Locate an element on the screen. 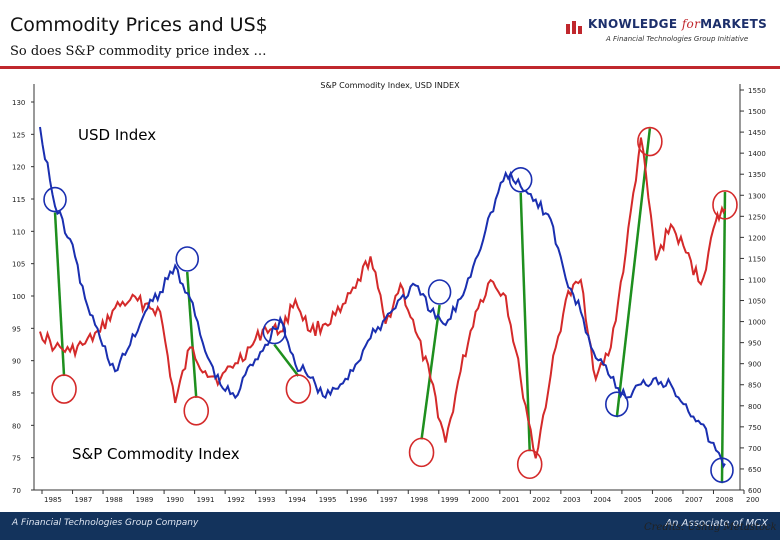  x-tick-label: 2006 is located at coordinates (663, 500).